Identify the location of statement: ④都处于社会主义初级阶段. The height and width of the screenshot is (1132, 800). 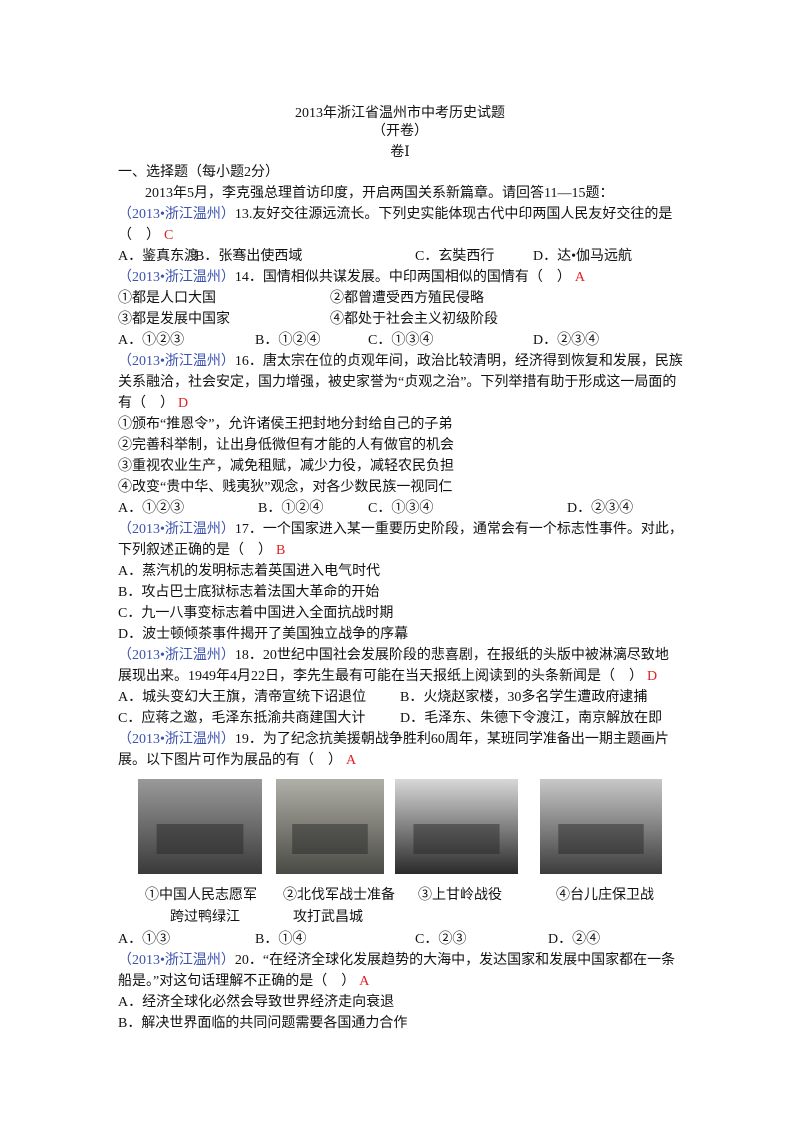
(414, 319).